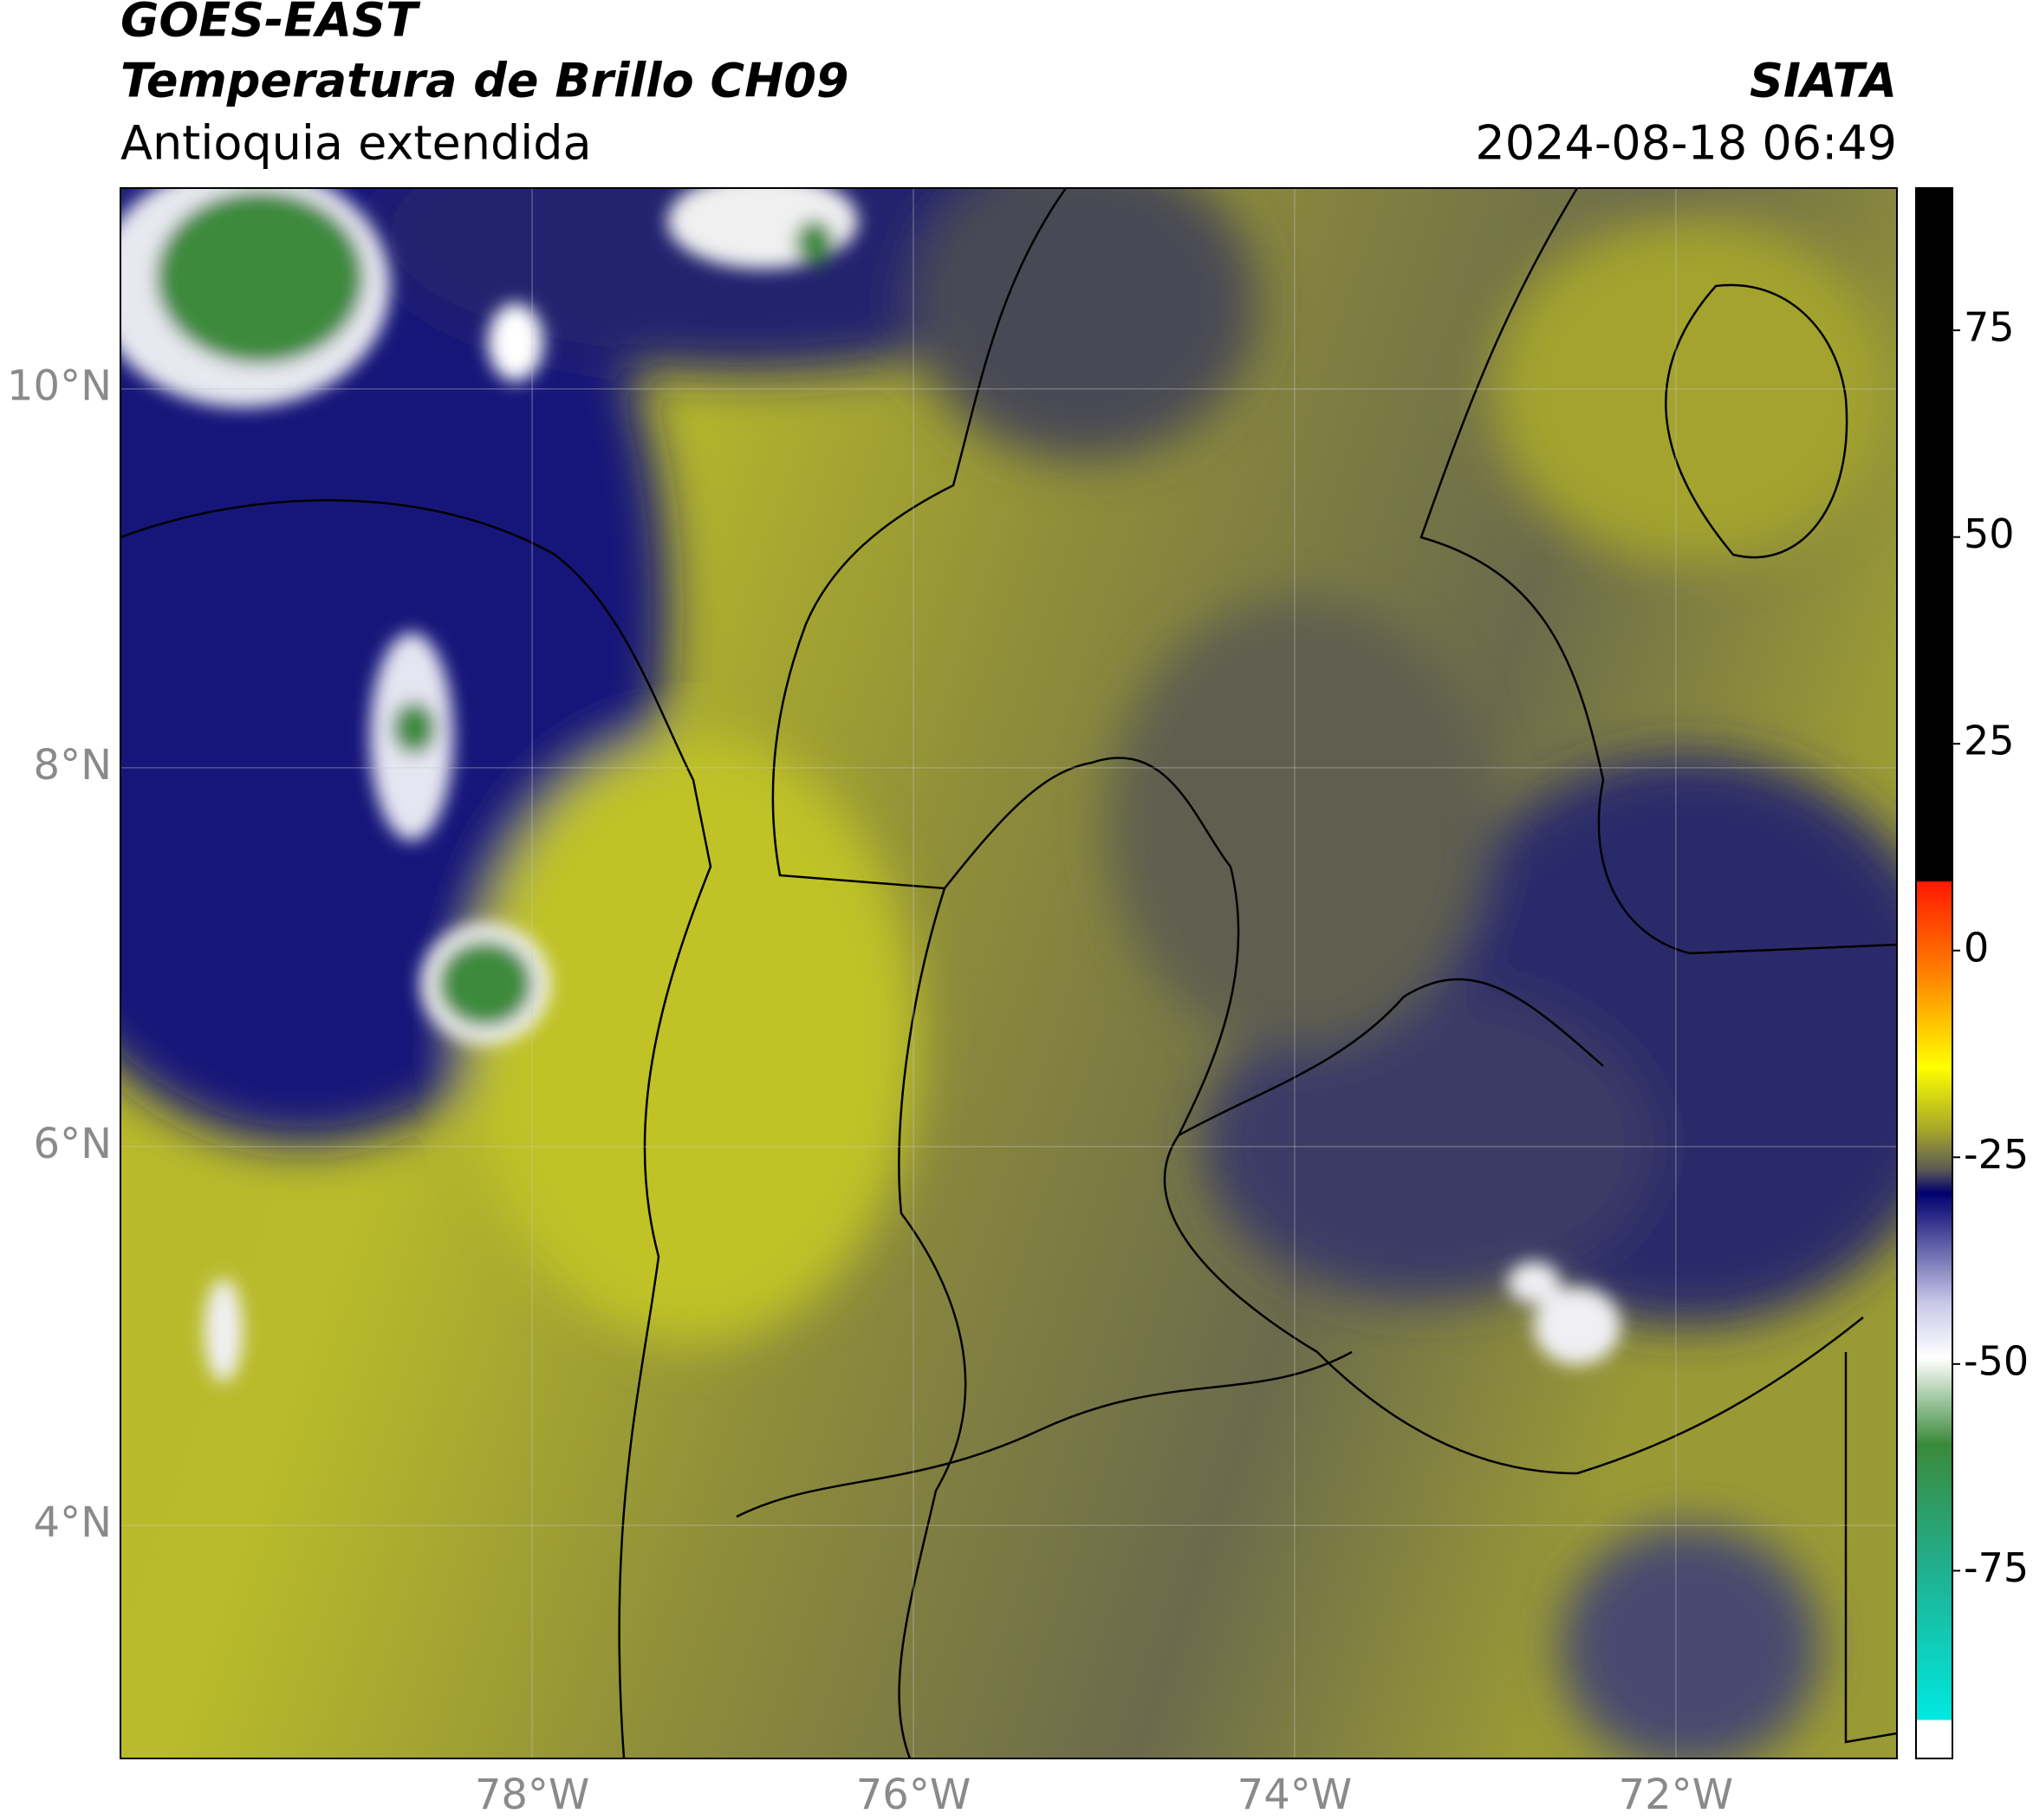  Describe the element at coordinates (532, 1795) in the screenshot. I see `x-tick-label: 78°W` at that location.